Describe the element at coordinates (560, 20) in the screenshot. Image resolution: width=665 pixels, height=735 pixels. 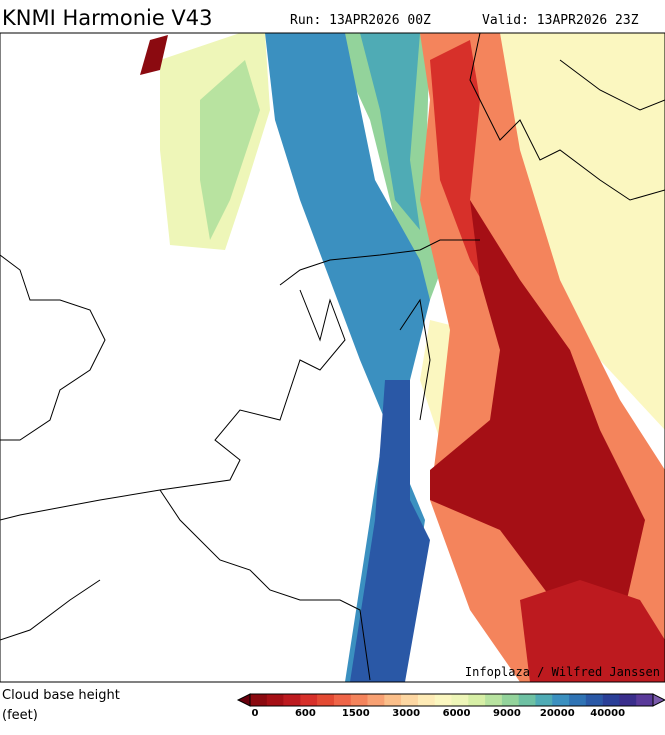
I see `valid-label: Valid: 13APR2026 23Z` at that location.